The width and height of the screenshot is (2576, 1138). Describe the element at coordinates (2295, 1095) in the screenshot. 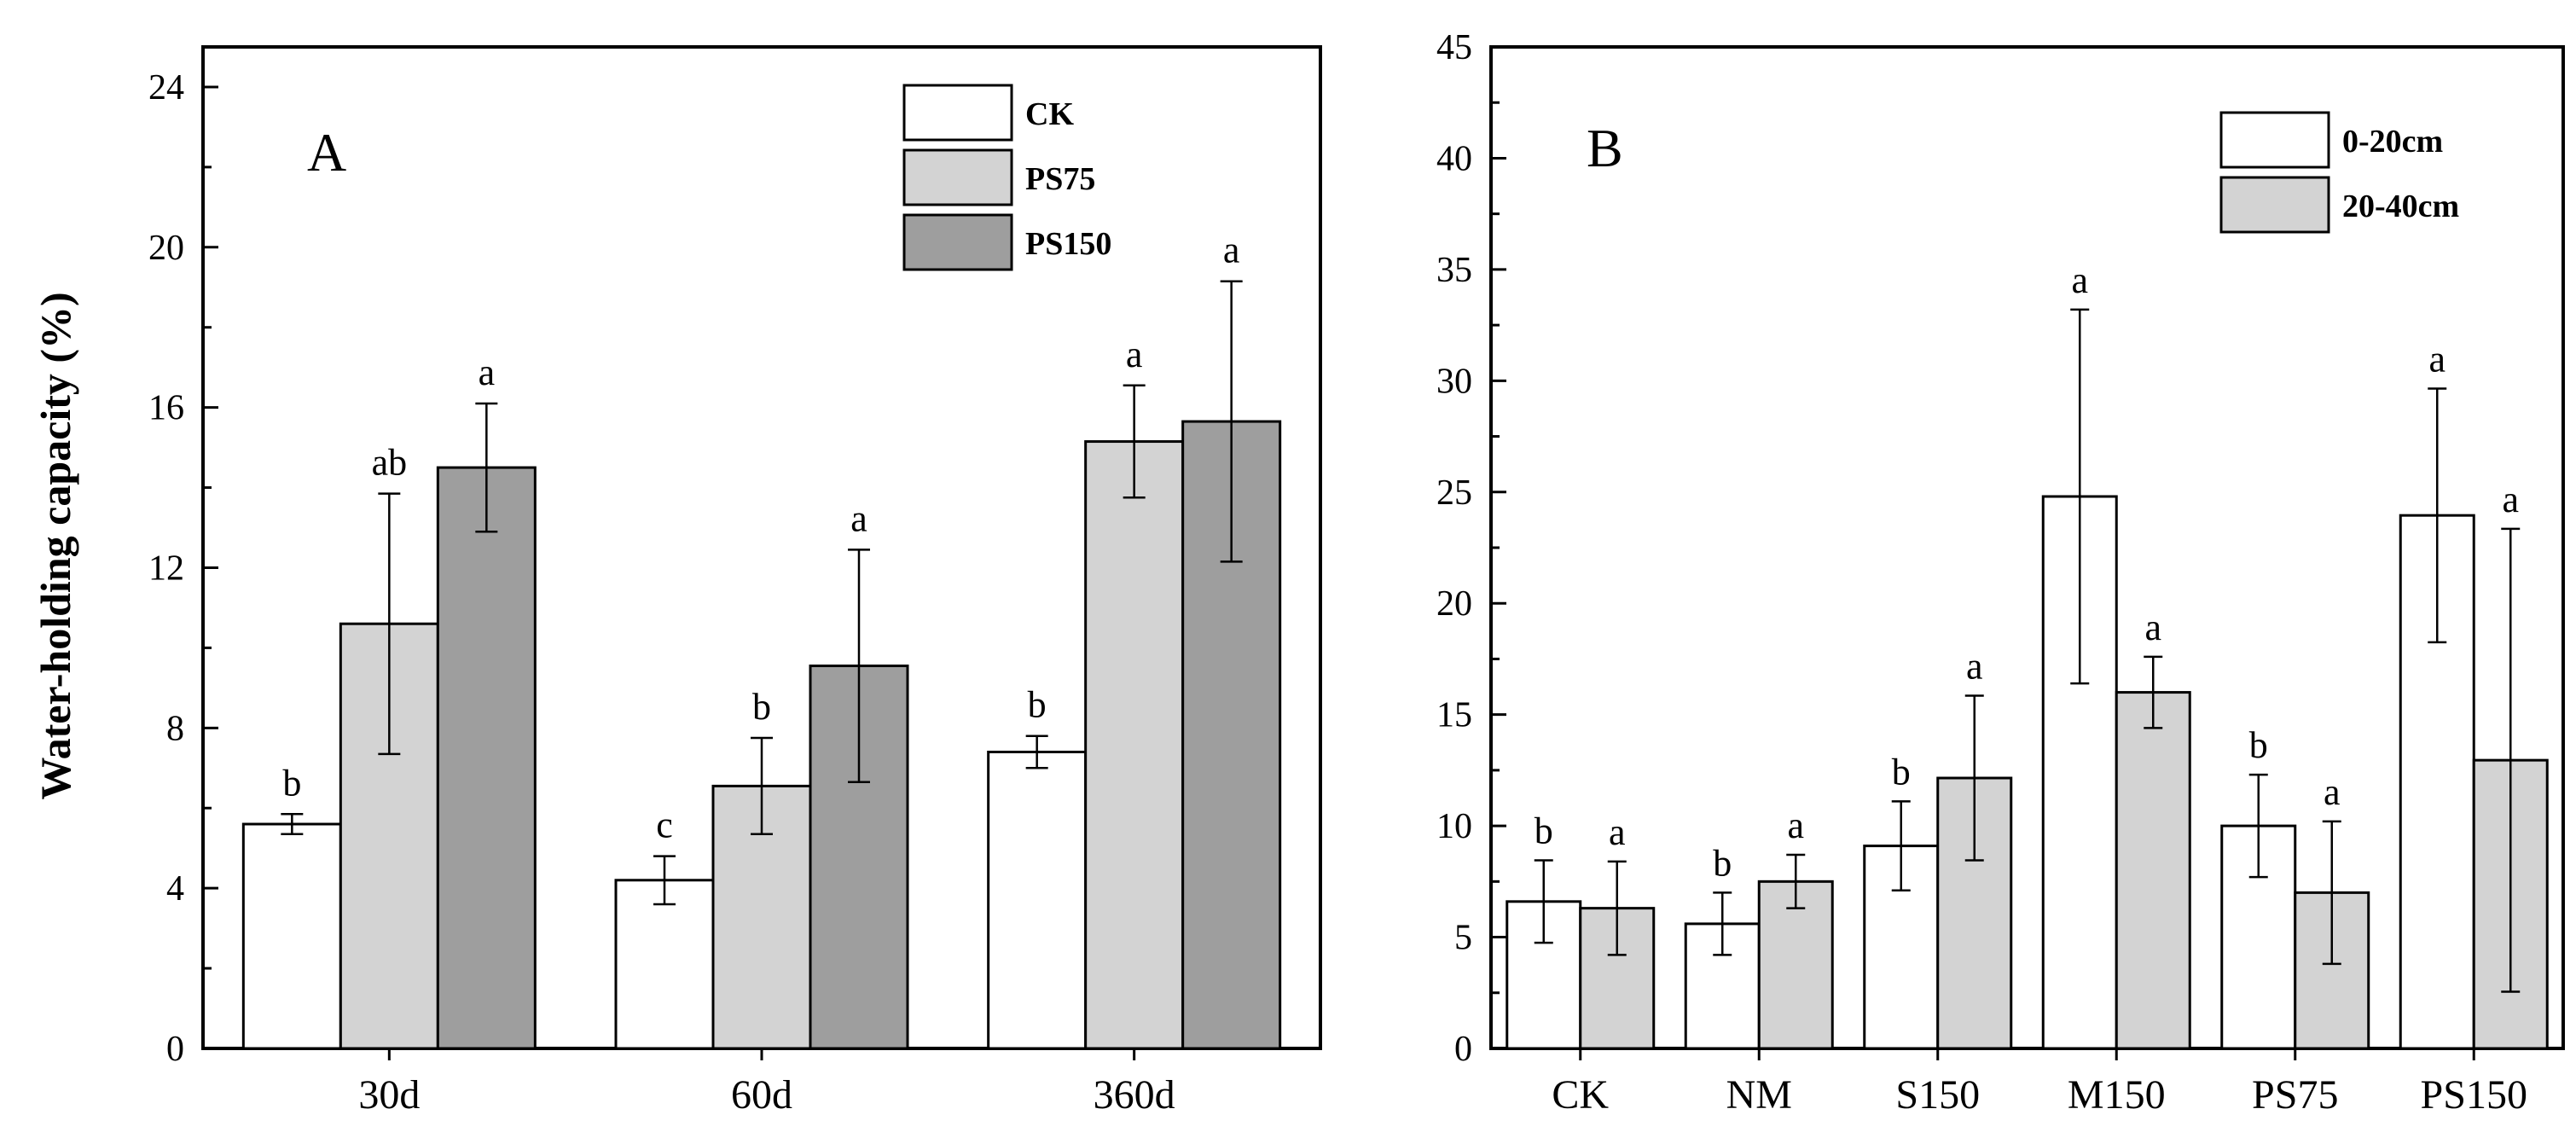

I see `x-tick-label: PS75` at that location.